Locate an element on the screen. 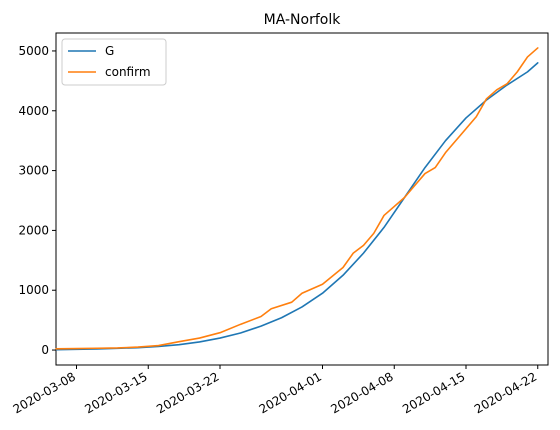 This screenshot has height=430, width=560. y-tick-label-0: 0 is located at coordinates (45, 350).